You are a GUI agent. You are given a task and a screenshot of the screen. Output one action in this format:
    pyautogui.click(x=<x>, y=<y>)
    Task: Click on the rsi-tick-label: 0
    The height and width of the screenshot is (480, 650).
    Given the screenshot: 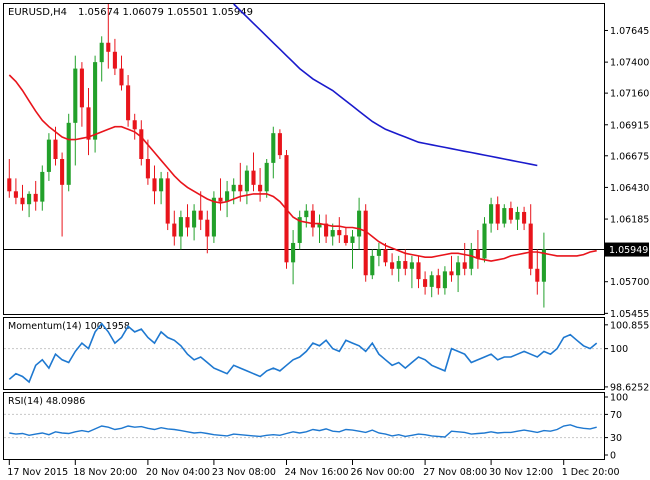 What is the action you would take?
    pyautogui.click(x=613, y=456)
    